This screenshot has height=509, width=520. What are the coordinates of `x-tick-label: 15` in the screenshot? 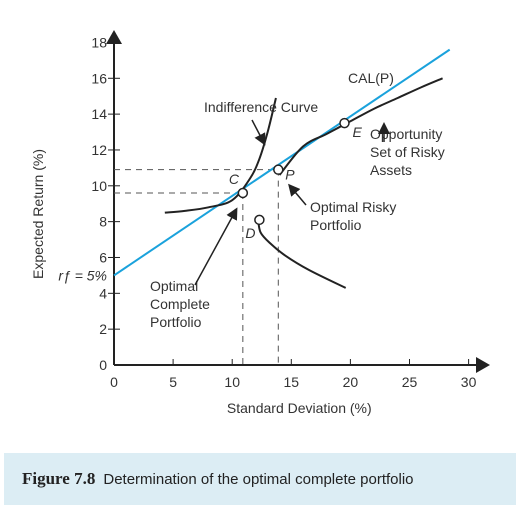 It's located at (292, 382).